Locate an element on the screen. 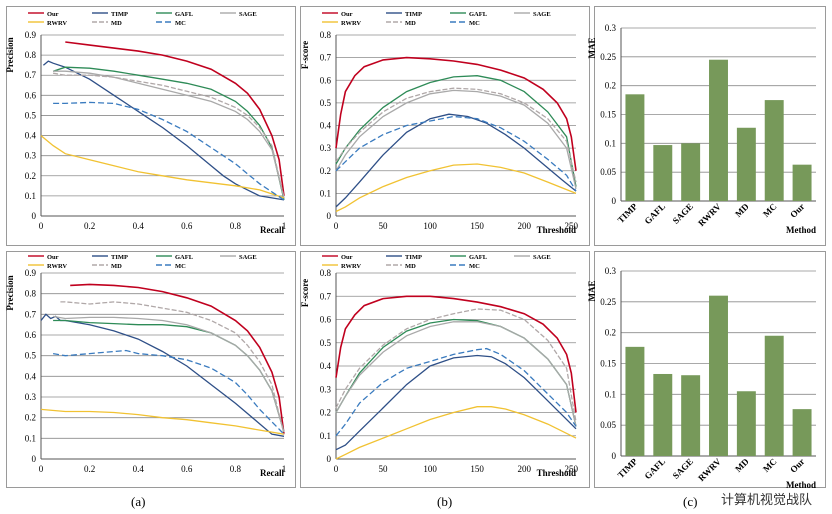 The height and width of the screenshot is (514, 832). watermark-text: 计算机视觉战队 is located at coordinates (766, 500).